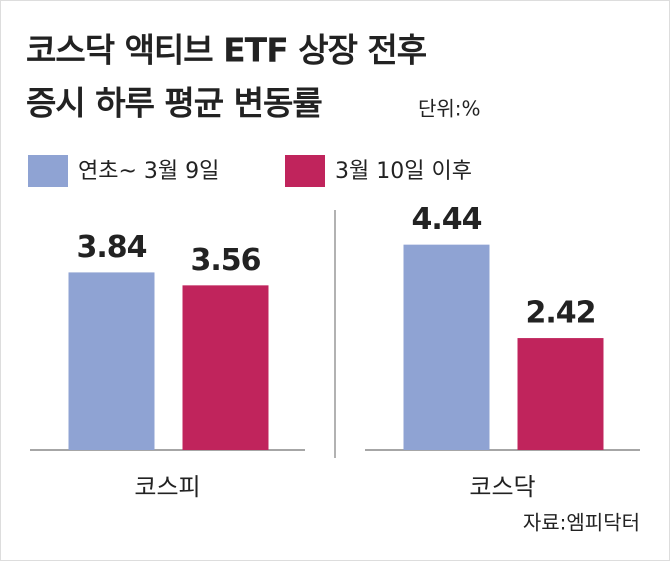  What do you see at coordinates (560, 313) in the screenshot?
I see `value-label: 2.42` at bounding box center [560, 313].